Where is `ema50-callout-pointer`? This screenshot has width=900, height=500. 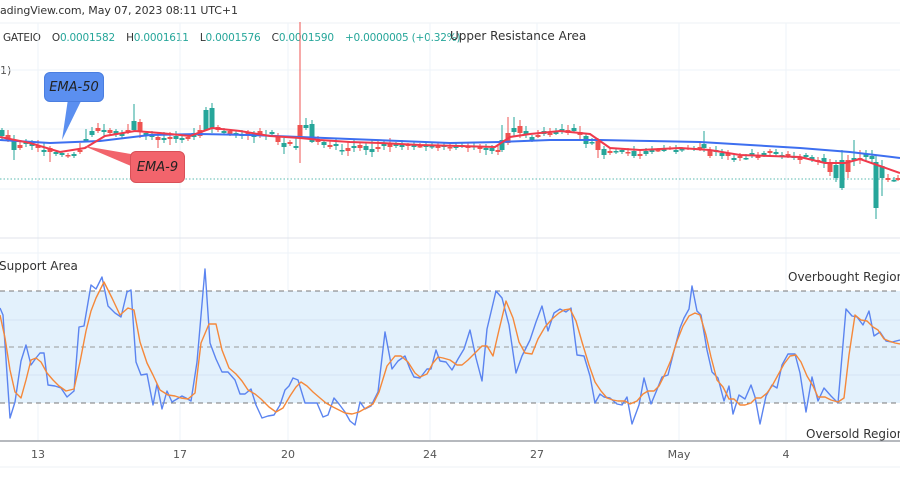
ema50-callout-pointer is located at coordinates (72, 119).